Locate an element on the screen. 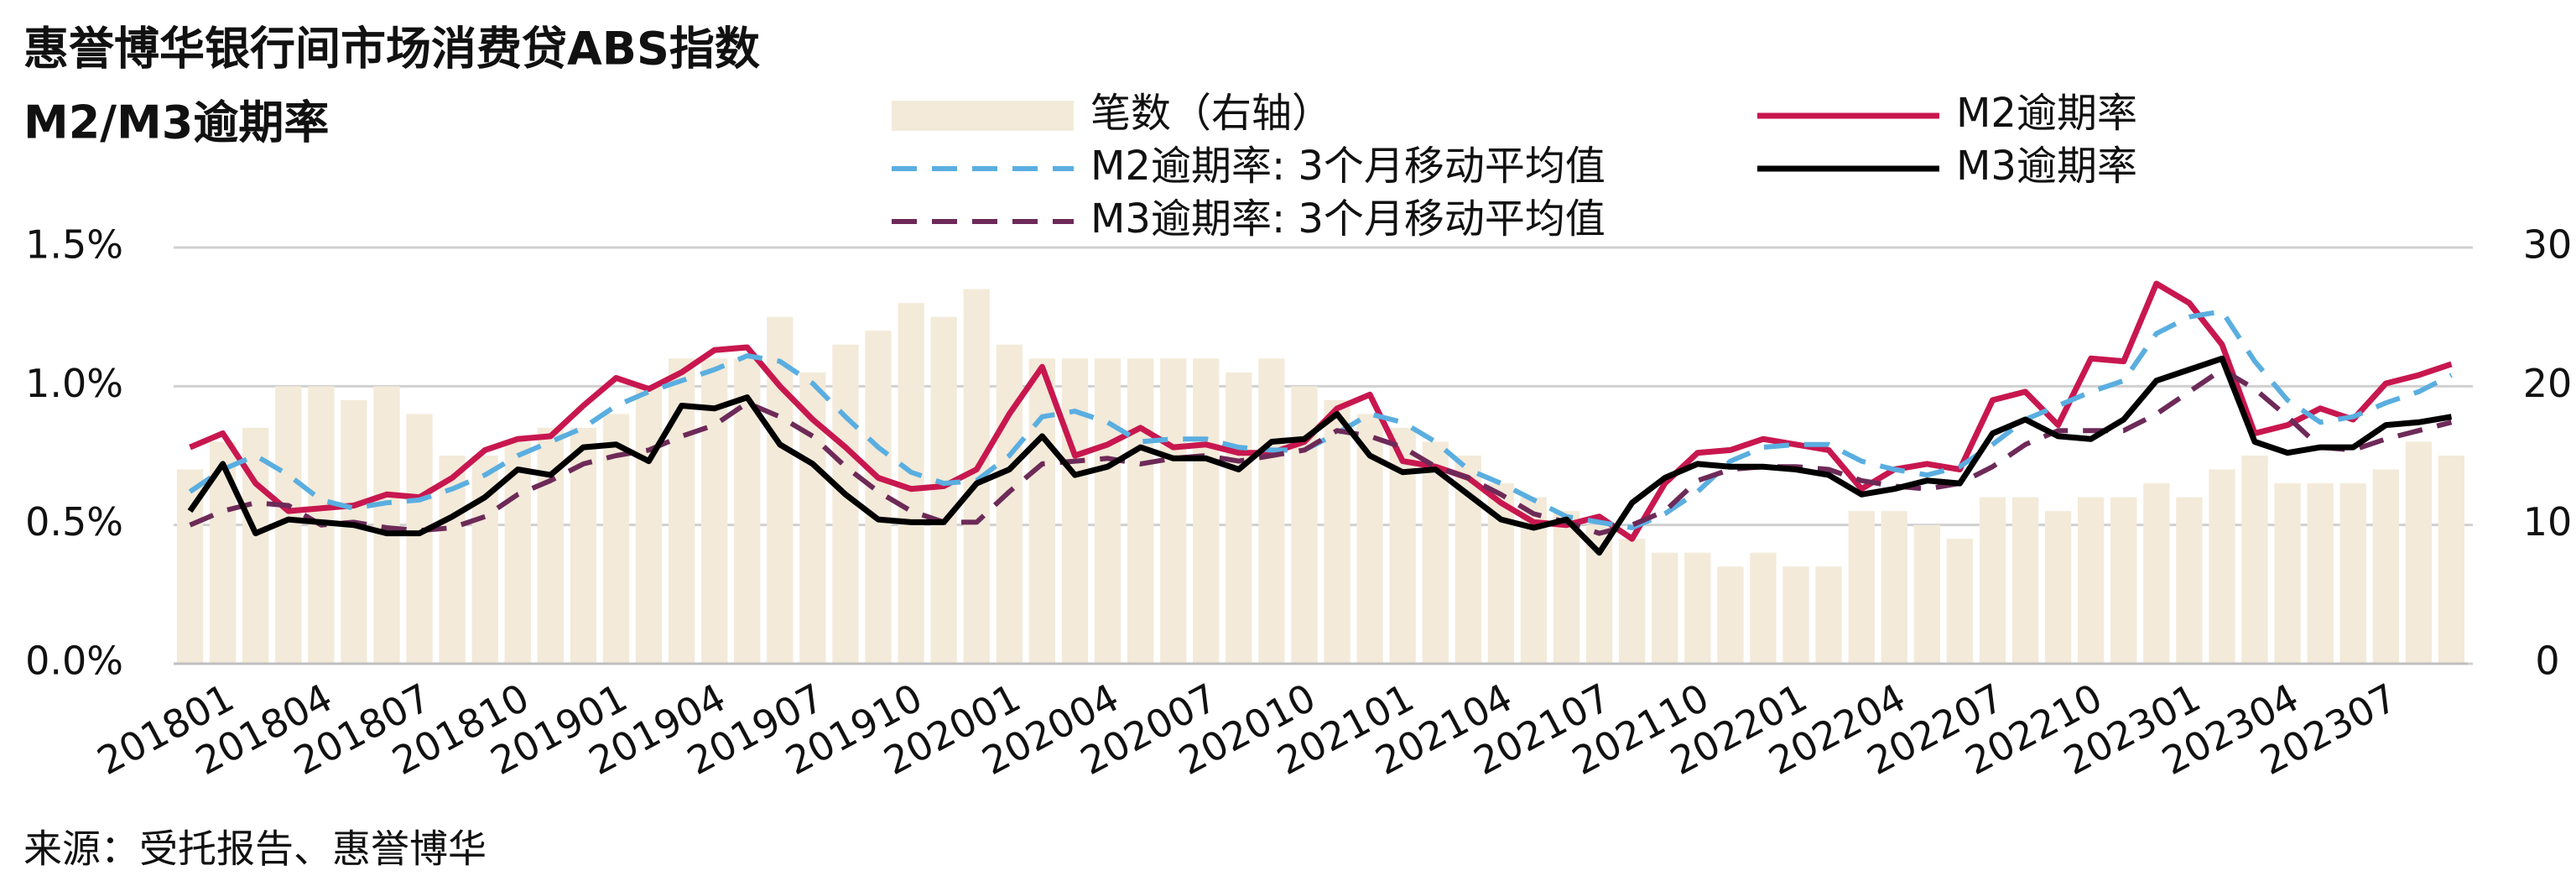 This screenshot has width=2576, height=881. legend-label: M2逾期率 is located at coordinates (2046, 113).